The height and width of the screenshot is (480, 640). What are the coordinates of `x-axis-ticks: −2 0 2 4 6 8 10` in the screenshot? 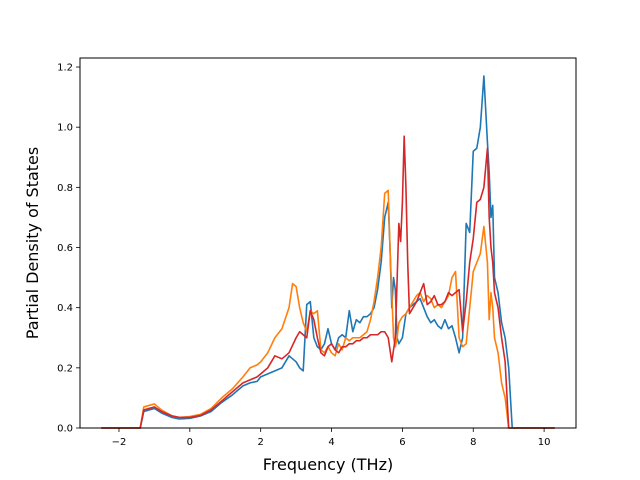 It's located at (331, 438).